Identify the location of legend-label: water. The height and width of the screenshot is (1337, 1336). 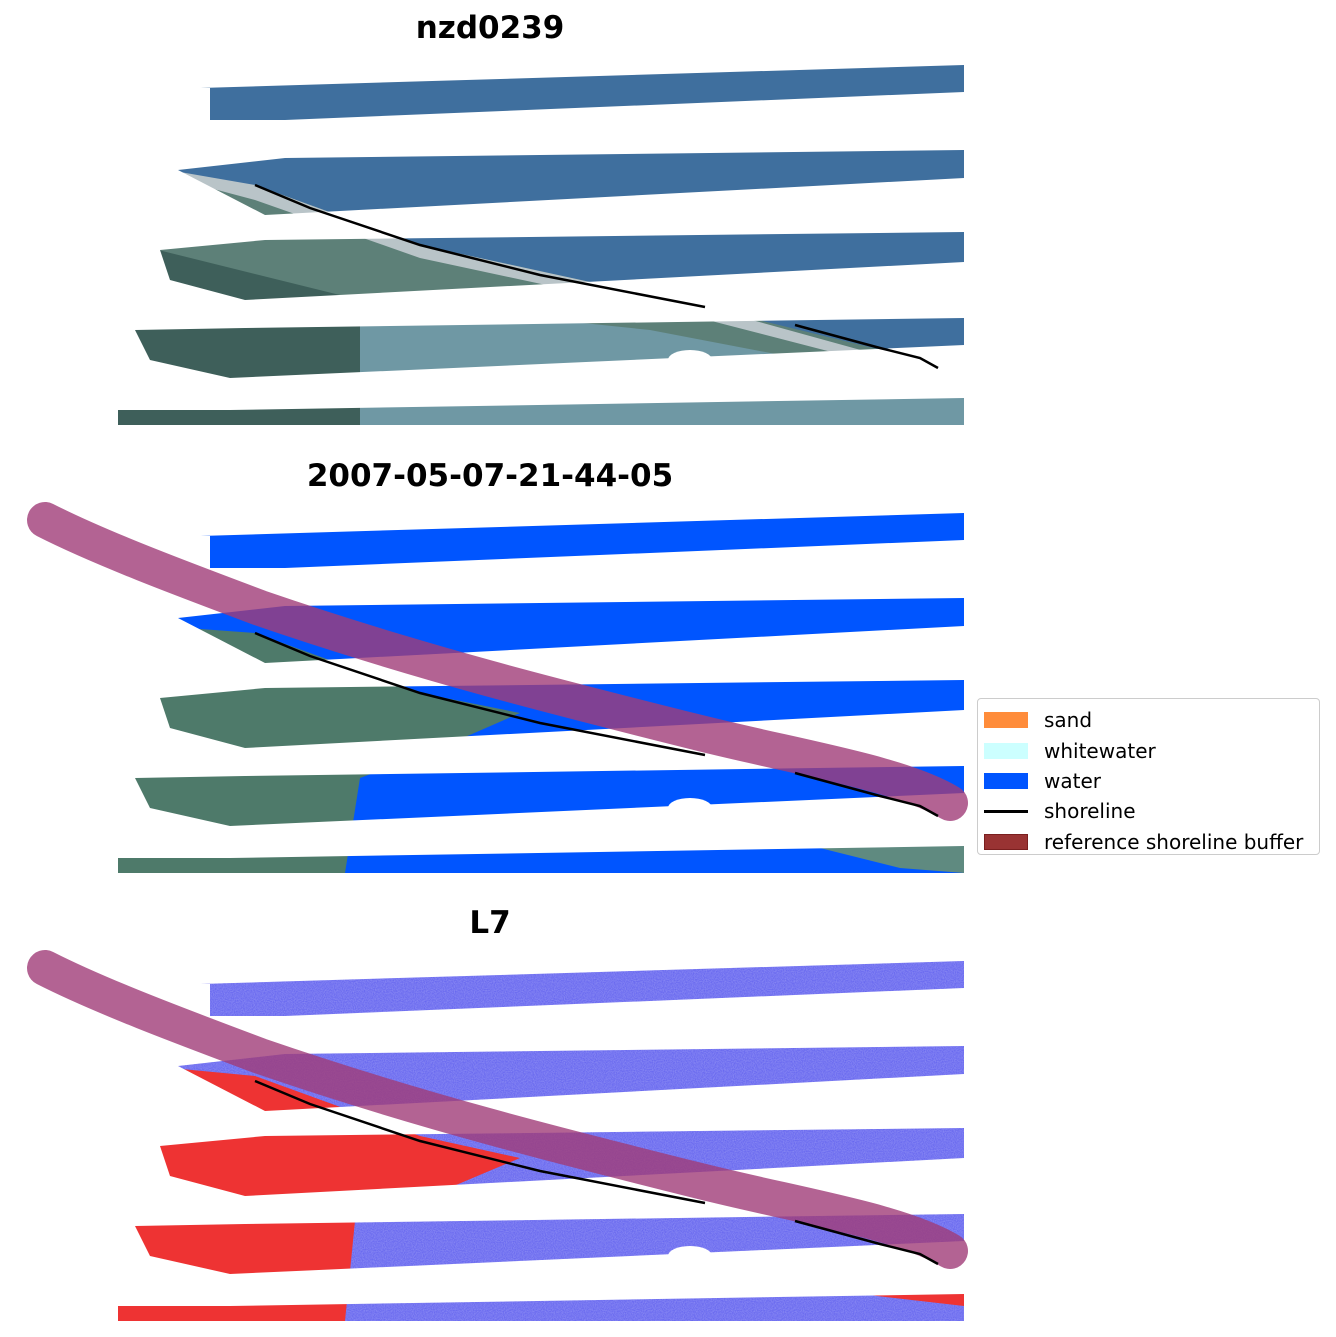
(1072, 780).